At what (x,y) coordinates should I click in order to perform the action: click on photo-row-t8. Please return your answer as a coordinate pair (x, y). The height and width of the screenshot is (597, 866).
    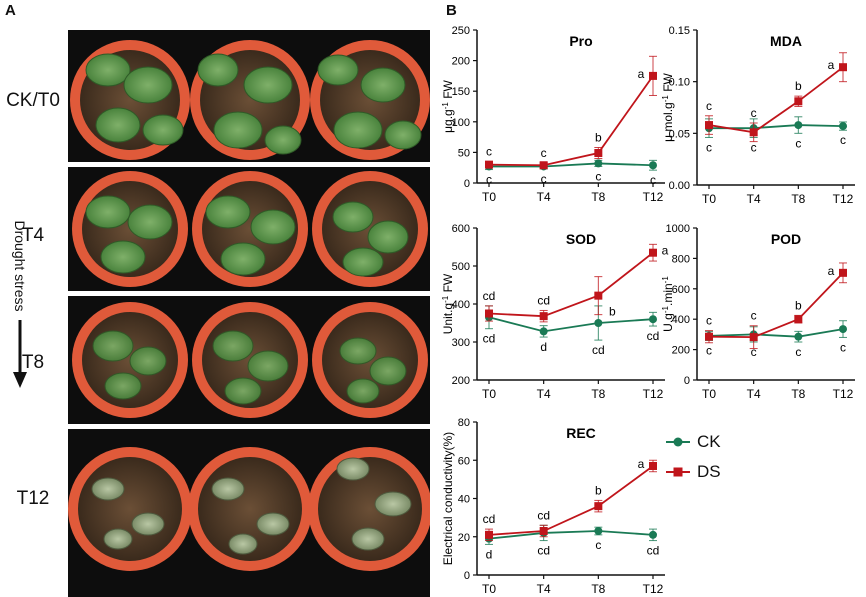
    Looking at the image, I should click on (249, 360).